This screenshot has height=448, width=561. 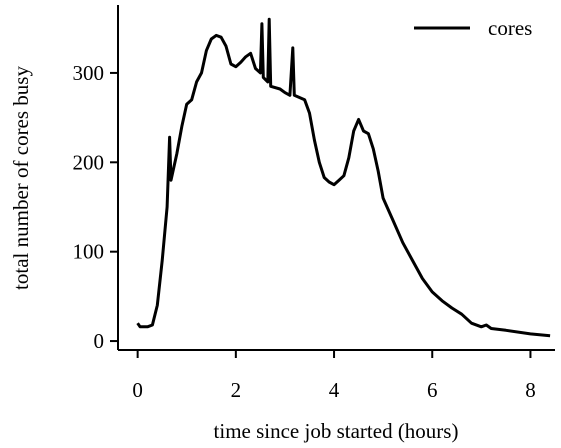 I want to click on x-tick-label: 4, so click(x=334, y=390).